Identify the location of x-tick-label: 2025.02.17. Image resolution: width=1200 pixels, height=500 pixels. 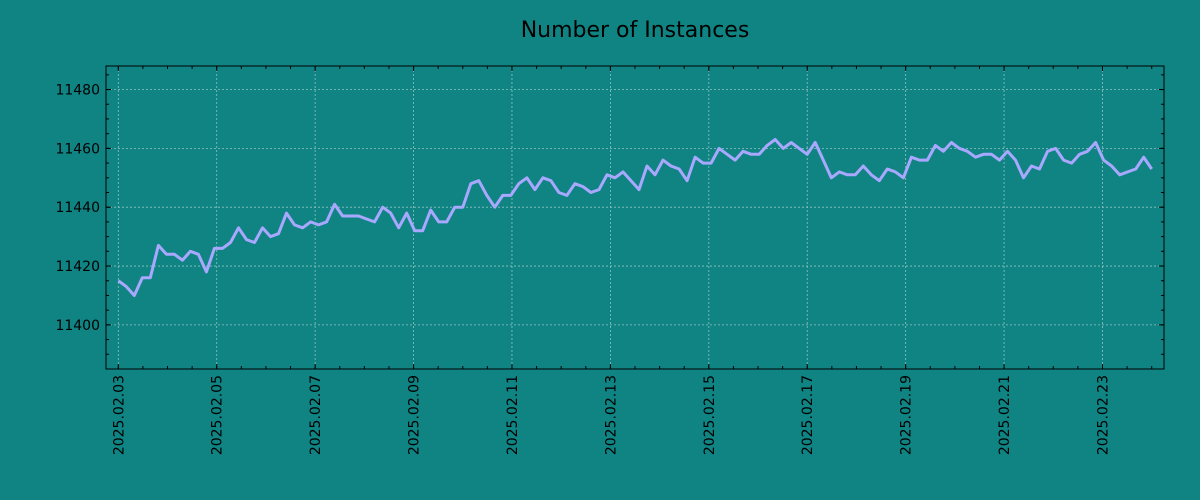
(808, 415).